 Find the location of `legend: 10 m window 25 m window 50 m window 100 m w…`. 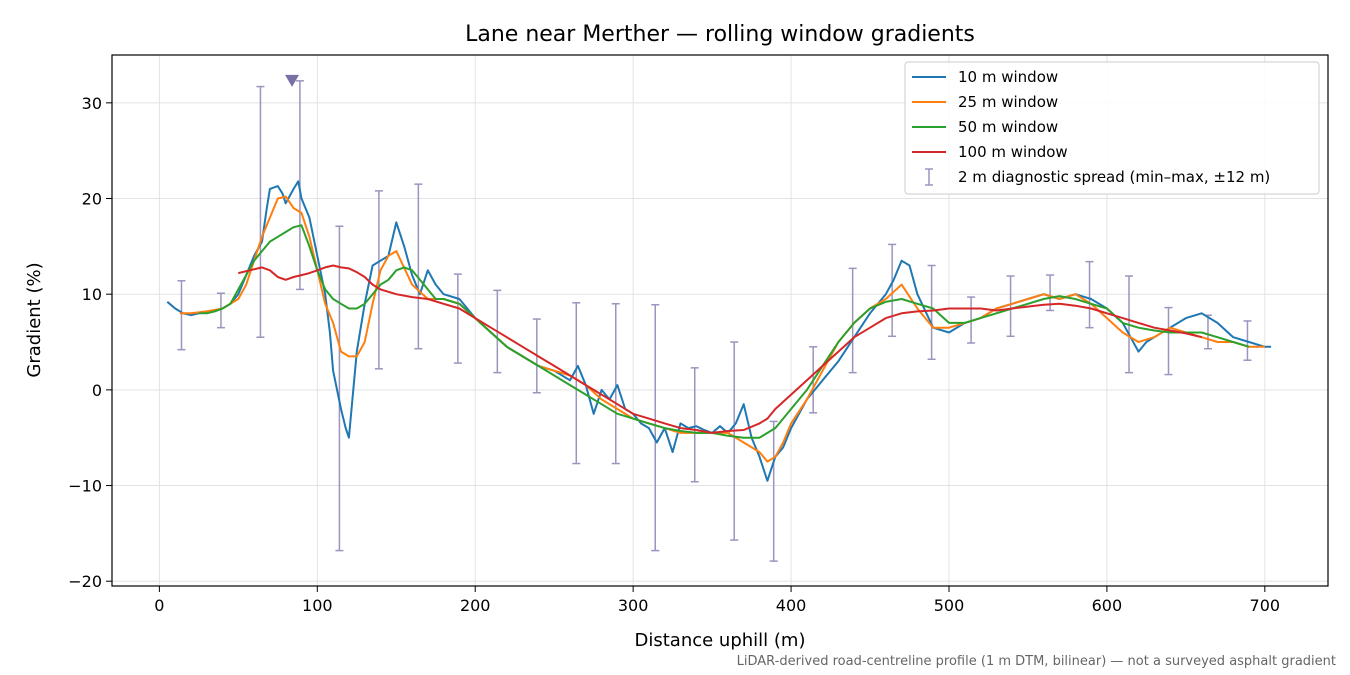

legend: 10 m window 25 m window 50 m window 100 m w… is located at coordinates (1112, 128).